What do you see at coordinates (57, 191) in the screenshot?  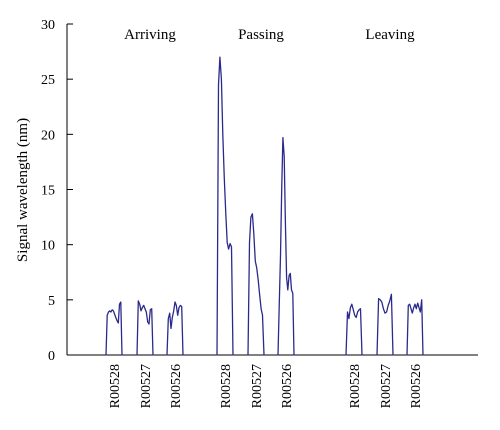 I see `y-ticks: 0 5 10 15 20 25 30` at bounding box center [57, 191].